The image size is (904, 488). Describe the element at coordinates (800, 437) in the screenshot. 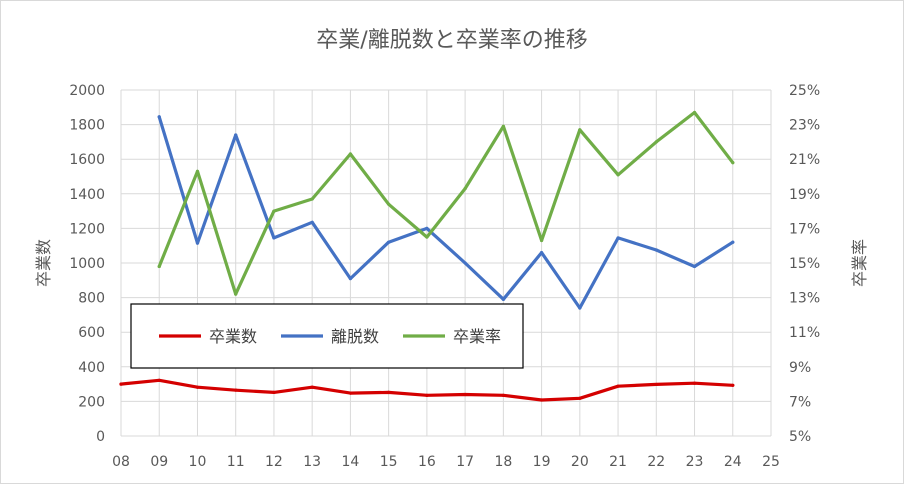

I see `y2-tick-label: 5%` at that location.